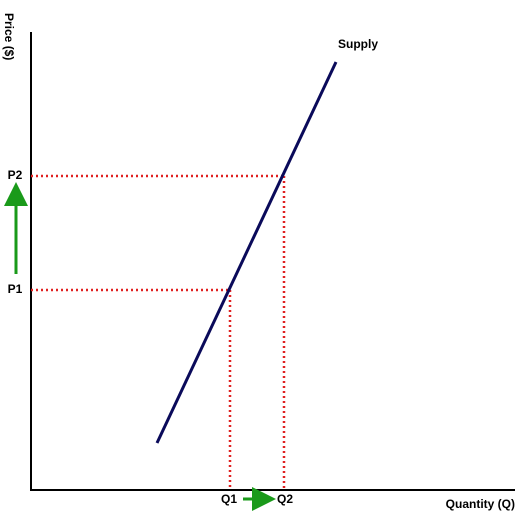 The height and width of the screenshot is (520, 520). What do you see at coordinates (15, 175) in the screenshot?
I see `price-label: P2` at bounding box center [15, 175].